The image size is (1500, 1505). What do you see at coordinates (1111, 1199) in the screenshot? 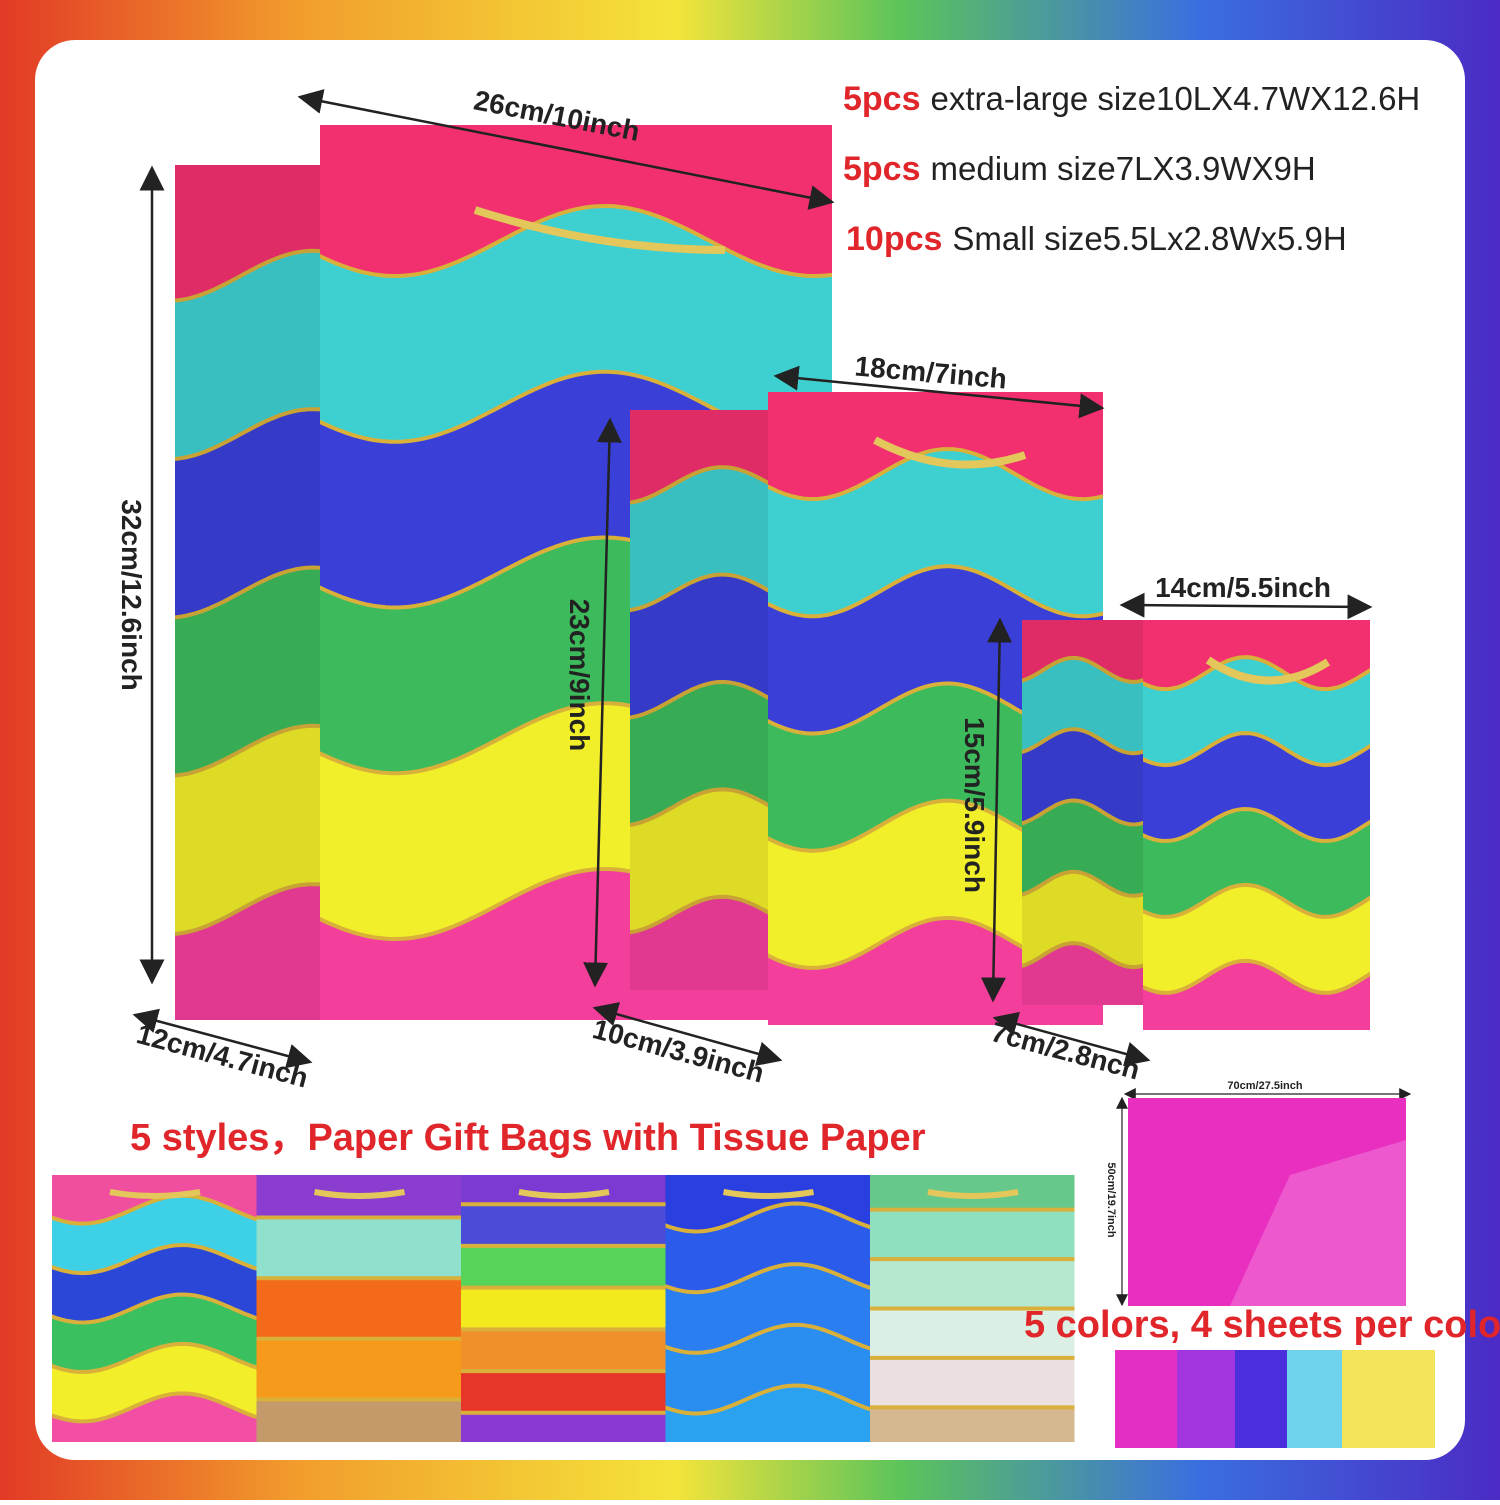
I see `tissue-height: 50cm/19.7inch` at bounding box center [1111, 1199].